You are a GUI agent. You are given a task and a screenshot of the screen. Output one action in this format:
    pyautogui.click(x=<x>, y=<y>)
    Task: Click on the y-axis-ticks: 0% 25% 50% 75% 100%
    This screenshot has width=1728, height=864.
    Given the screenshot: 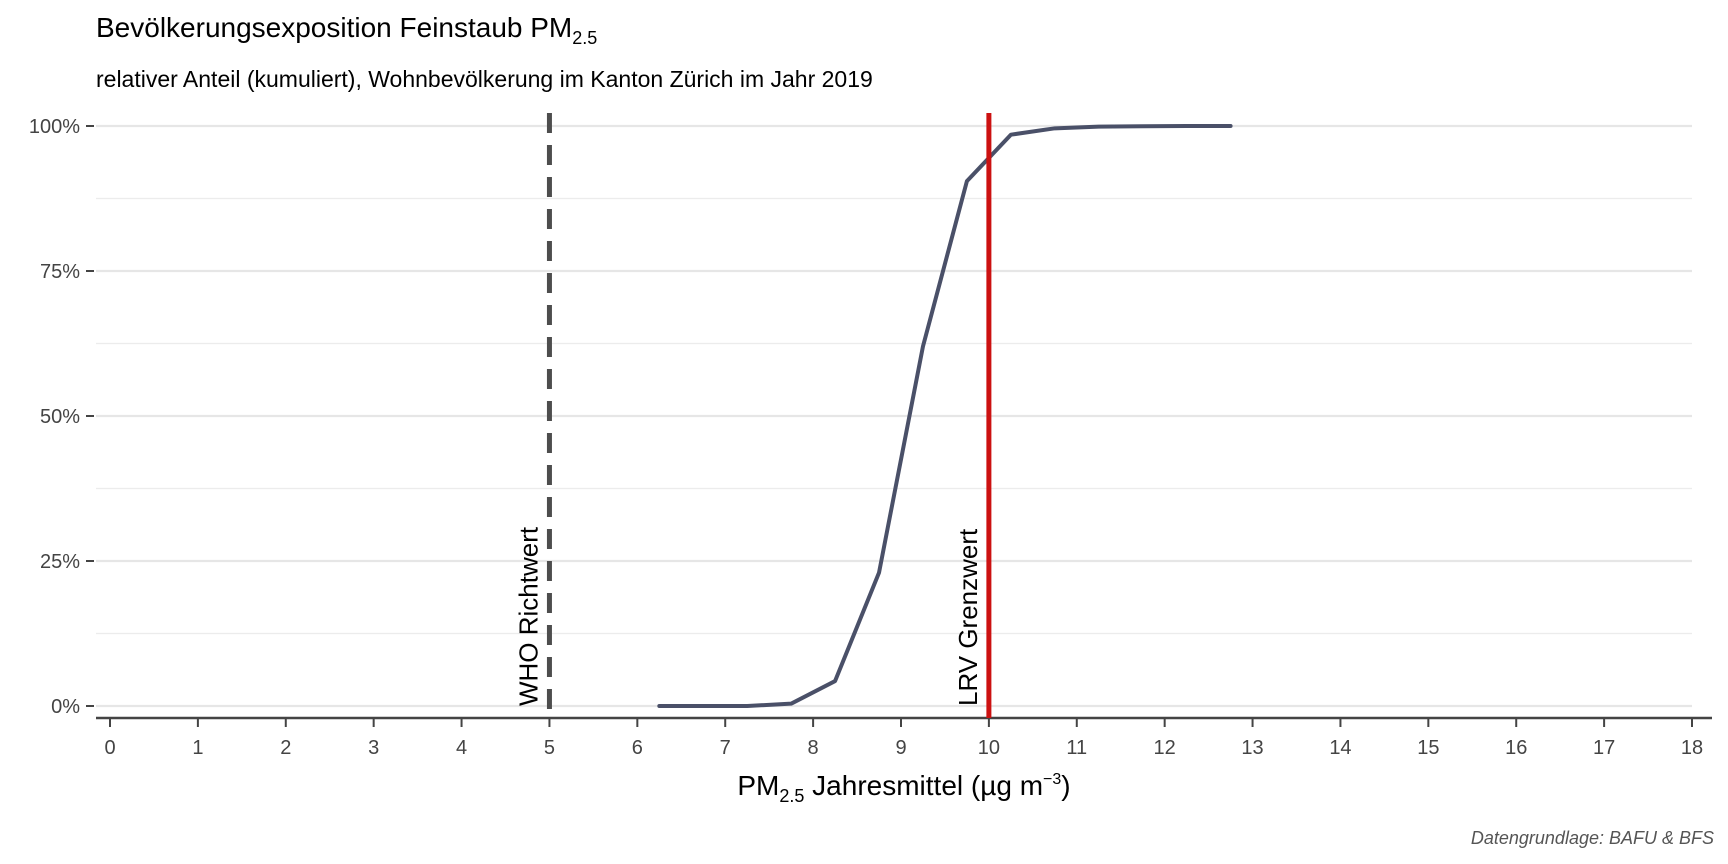 What is the action you would take?
    pyautogui.click(x=61, y=417)
    